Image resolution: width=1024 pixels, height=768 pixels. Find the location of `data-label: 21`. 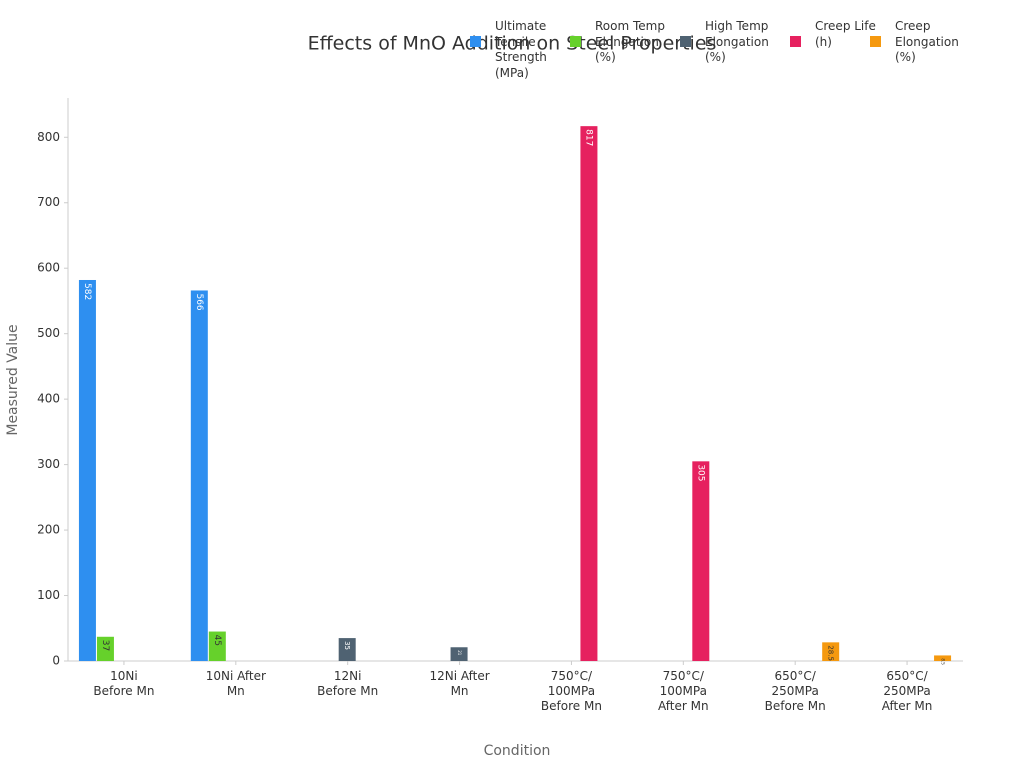

data-label: 21 is located at coordinates (459, 653).